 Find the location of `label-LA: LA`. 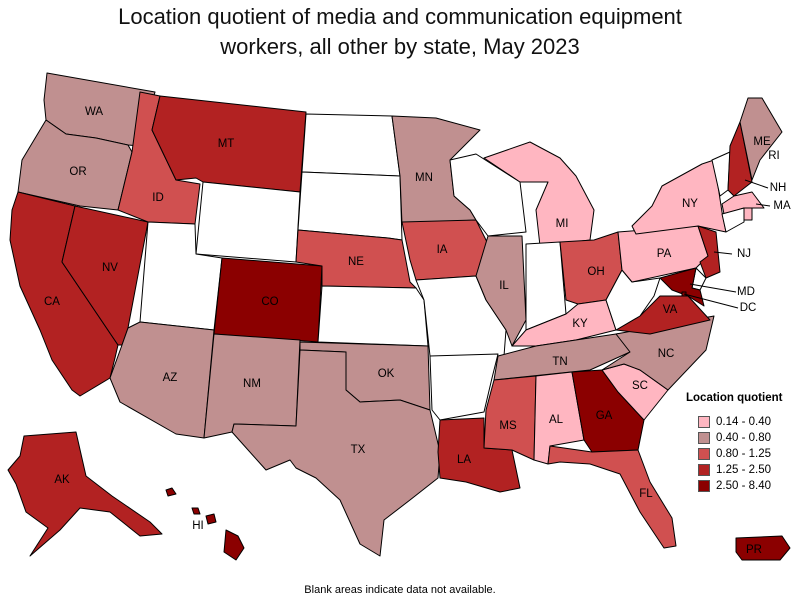

label-LA: LA is located at coordinates (464, 460).